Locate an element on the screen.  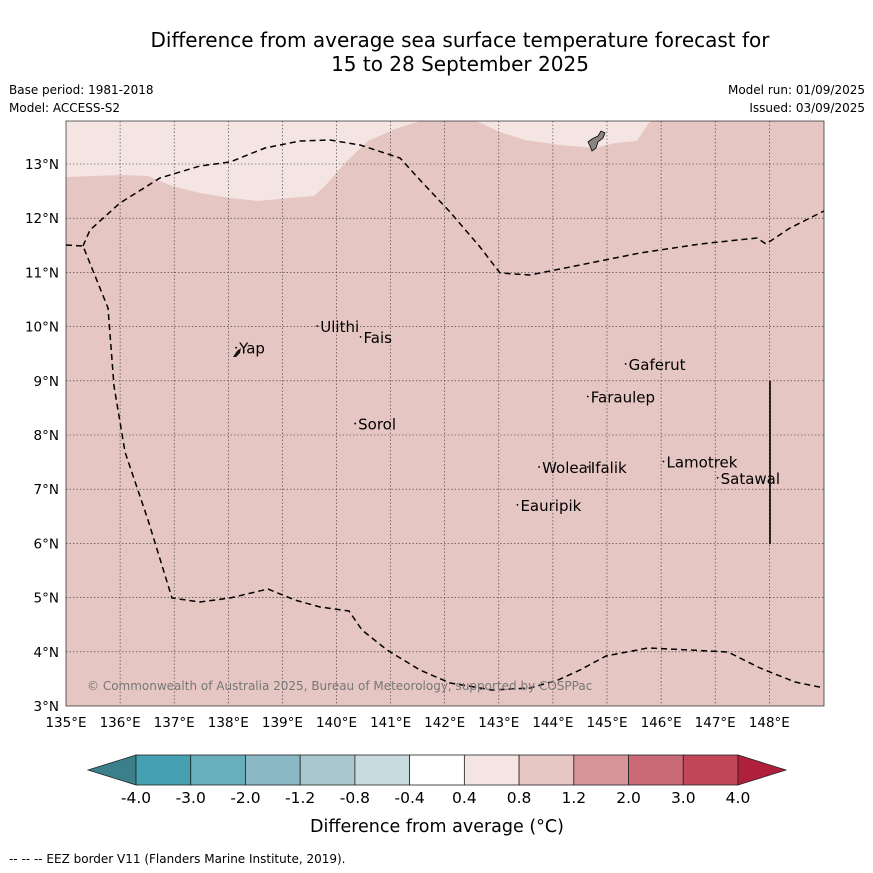
eez-border-north is located at coordinates (453, 207).